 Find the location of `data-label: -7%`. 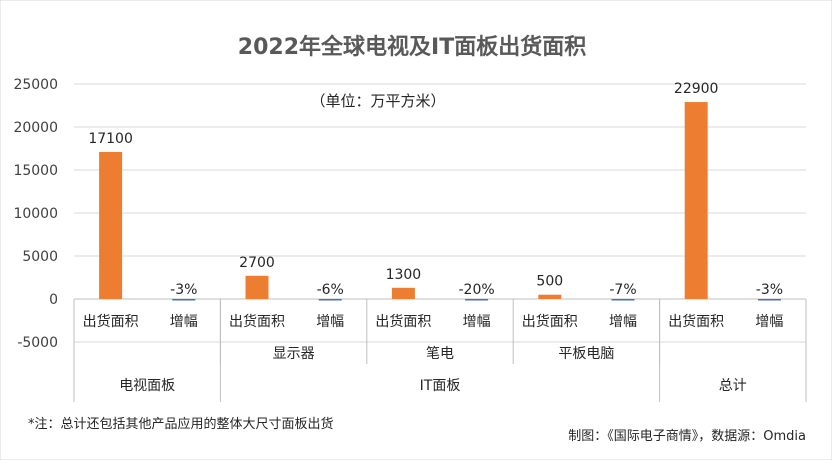

data-label: -7% is located at coordinates (622, 290).